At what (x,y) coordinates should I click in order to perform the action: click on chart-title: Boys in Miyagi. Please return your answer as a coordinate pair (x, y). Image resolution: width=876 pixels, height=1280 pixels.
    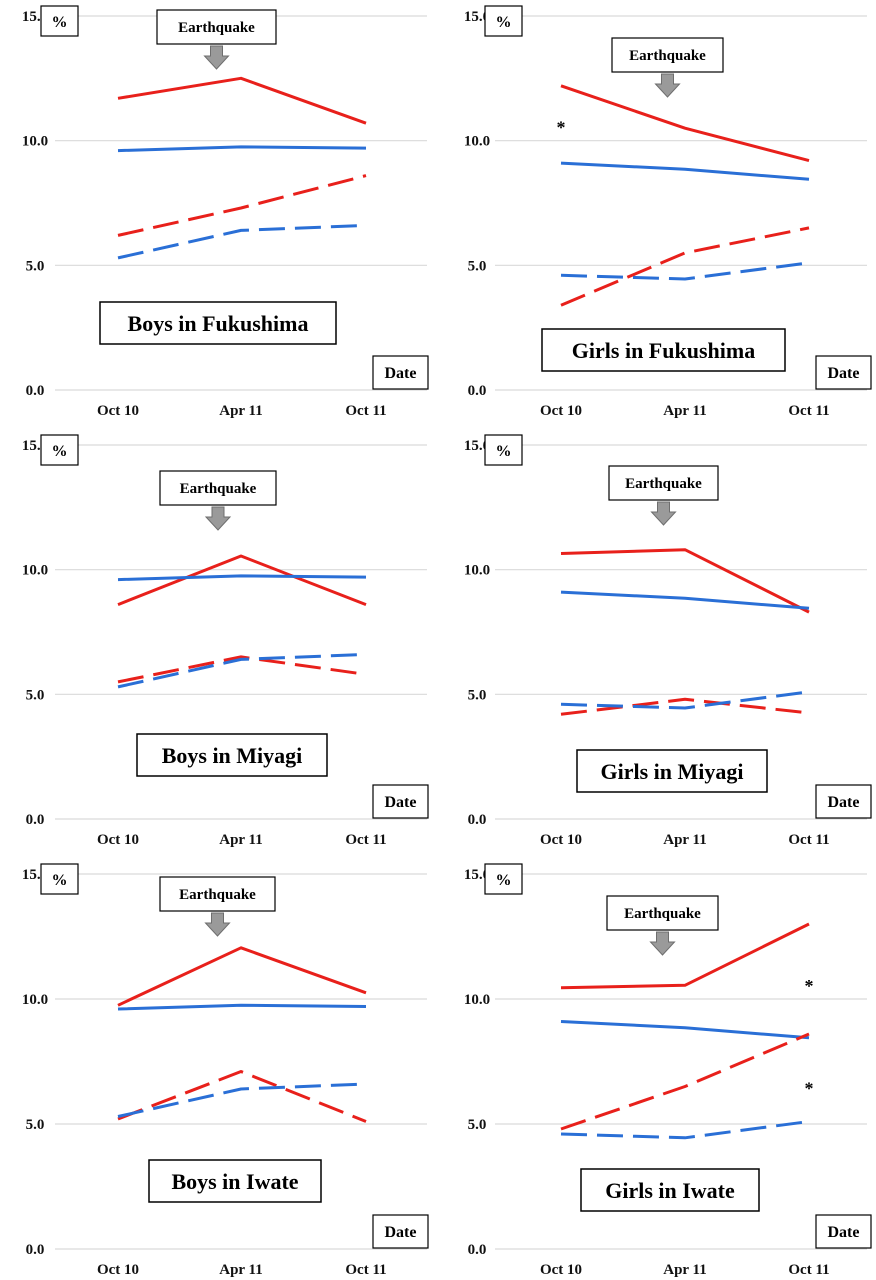
    Looking at the image, I should click on (232, 755).